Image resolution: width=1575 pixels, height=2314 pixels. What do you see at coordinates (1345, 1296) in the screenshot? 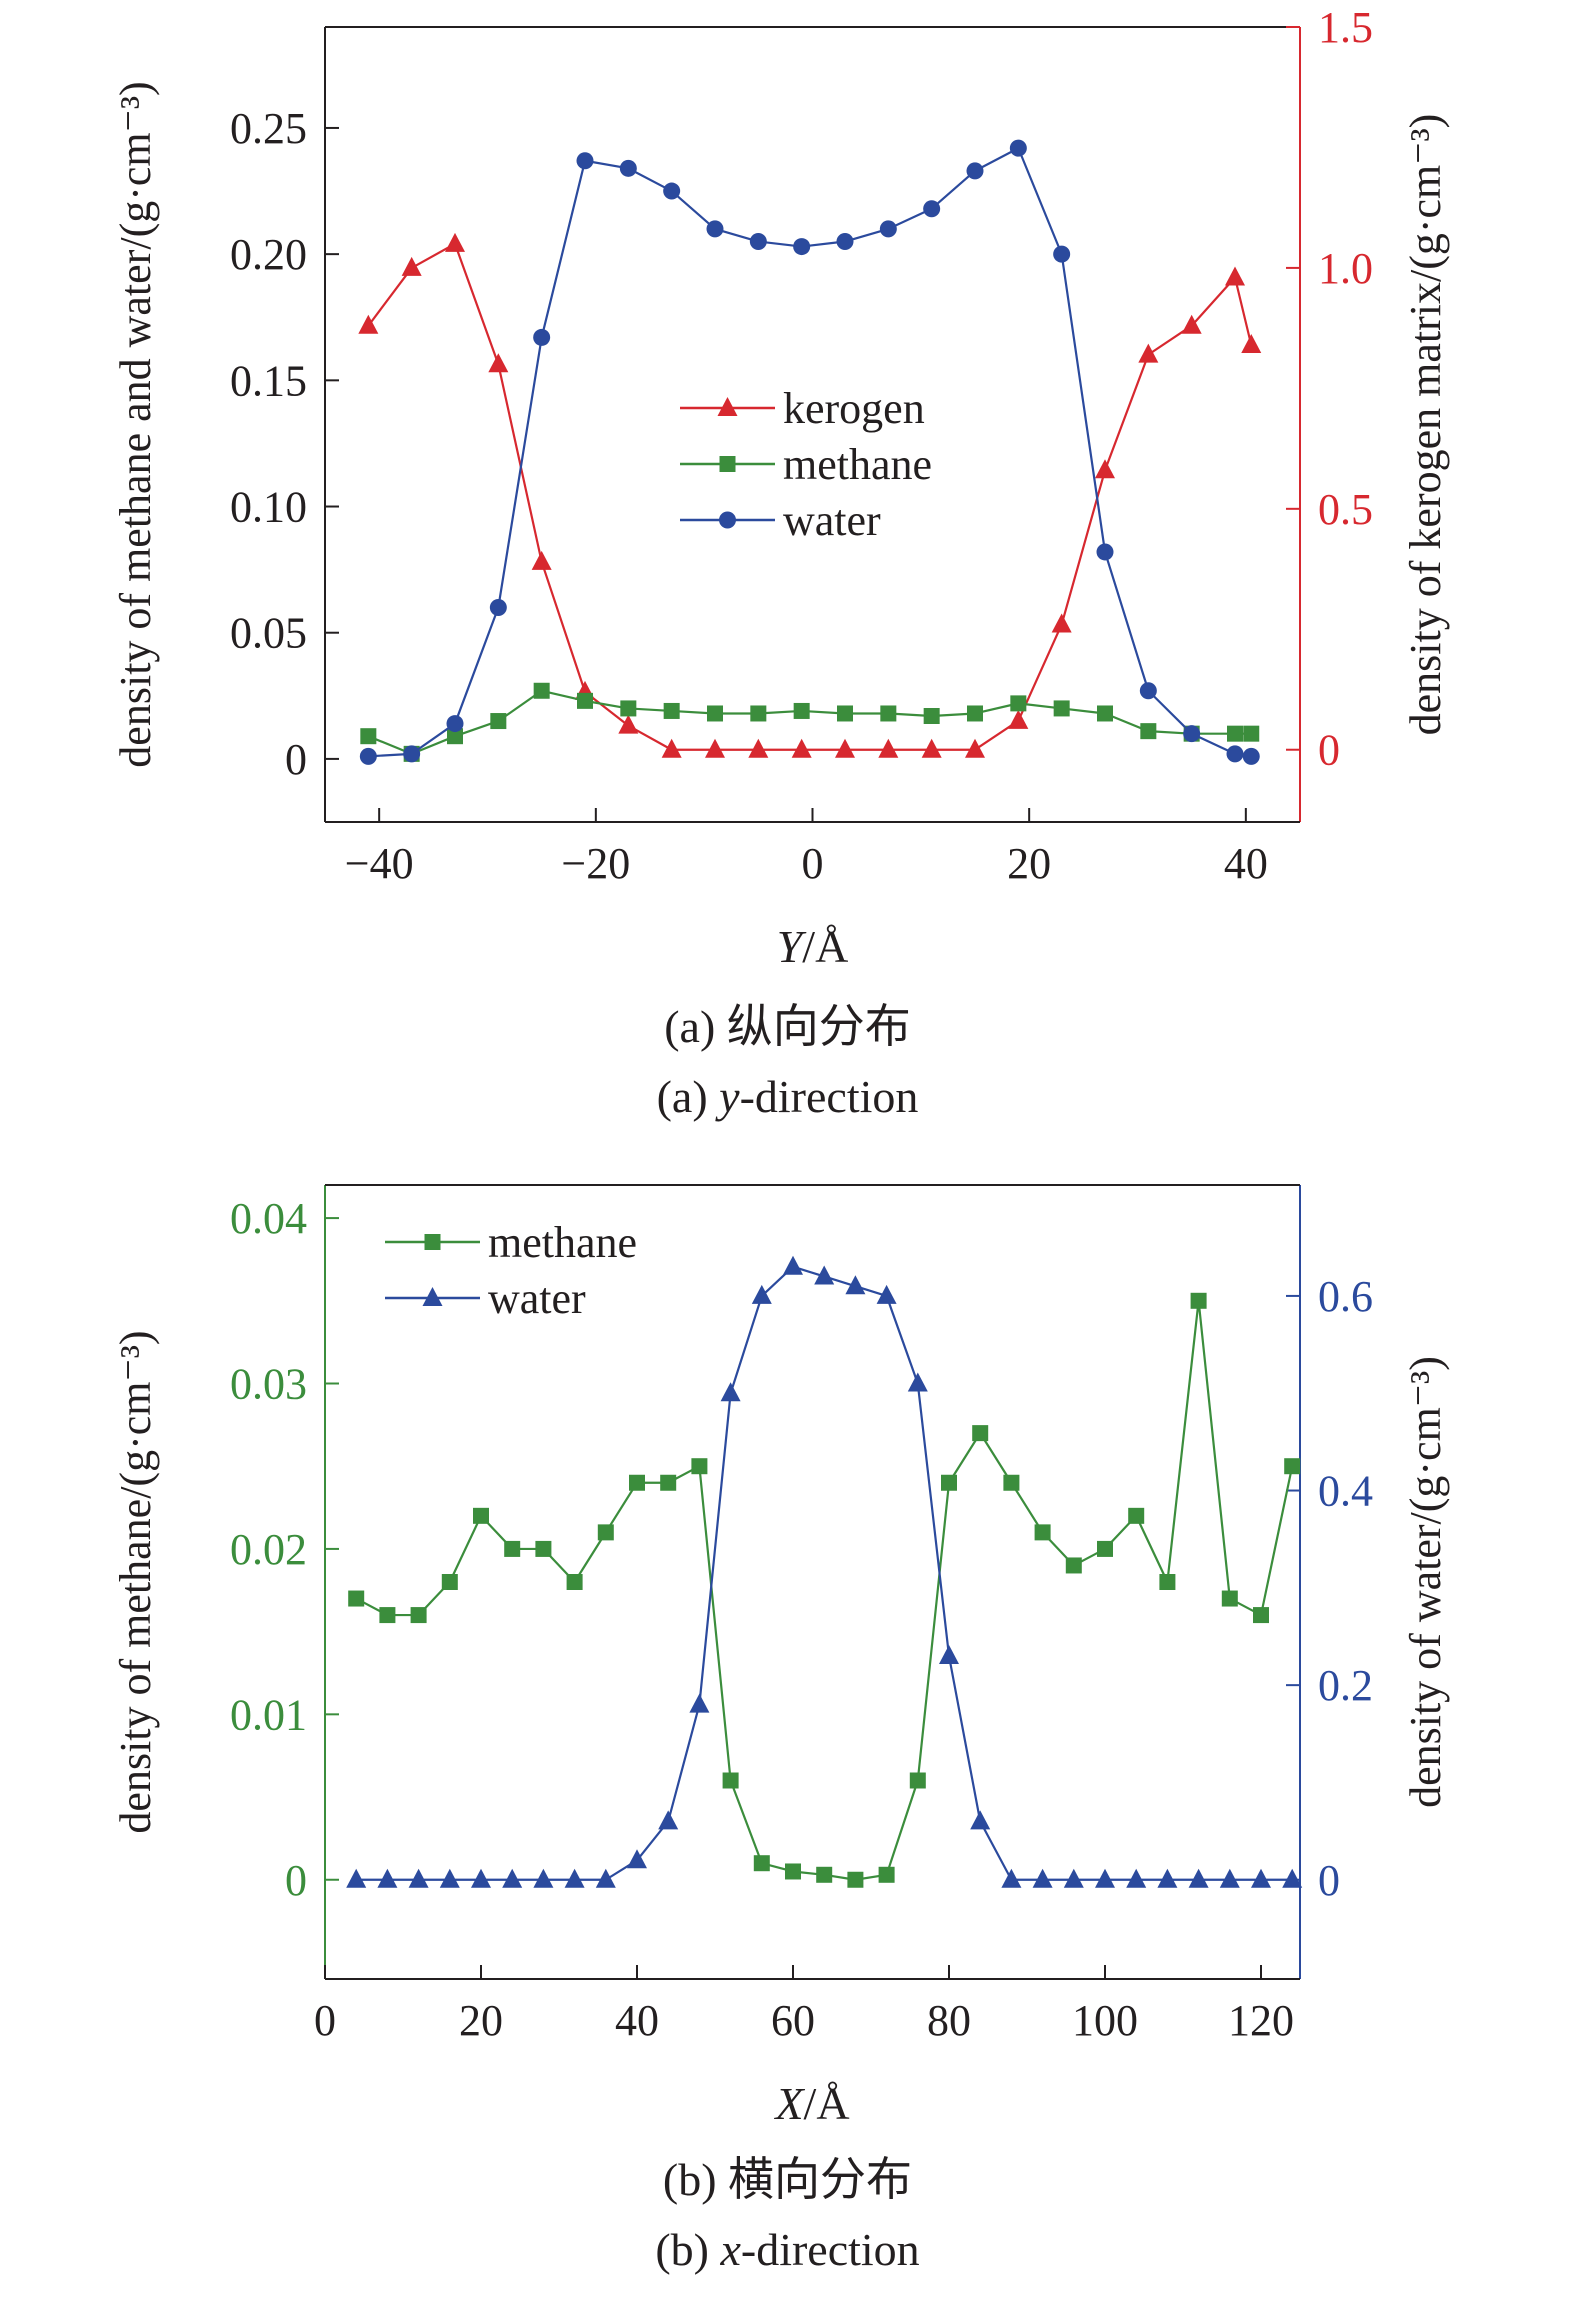
I see `y-right-tick-label: 0.6` at bounding box center [1345, 1296].